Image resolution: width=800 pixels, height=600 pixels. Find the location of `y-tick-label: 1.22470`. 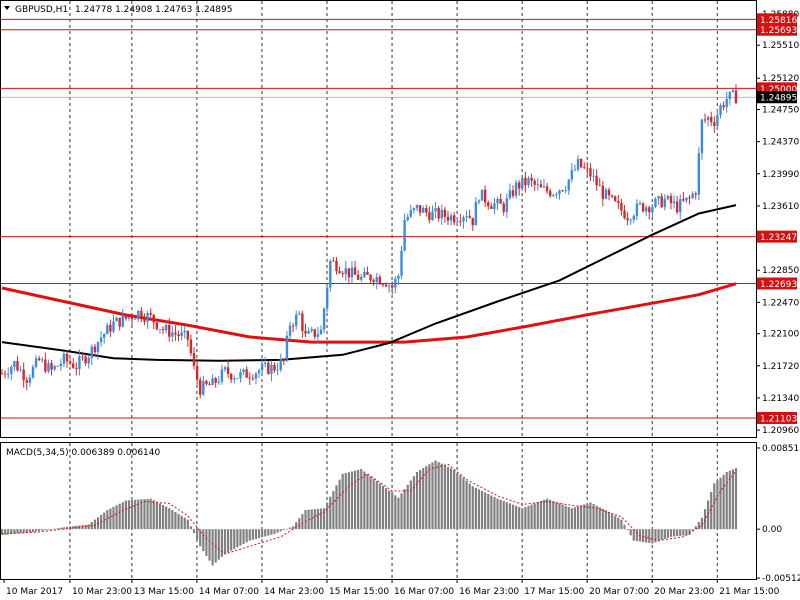

y-tick-label: 1.22470 is located at coordinates (780, 303).